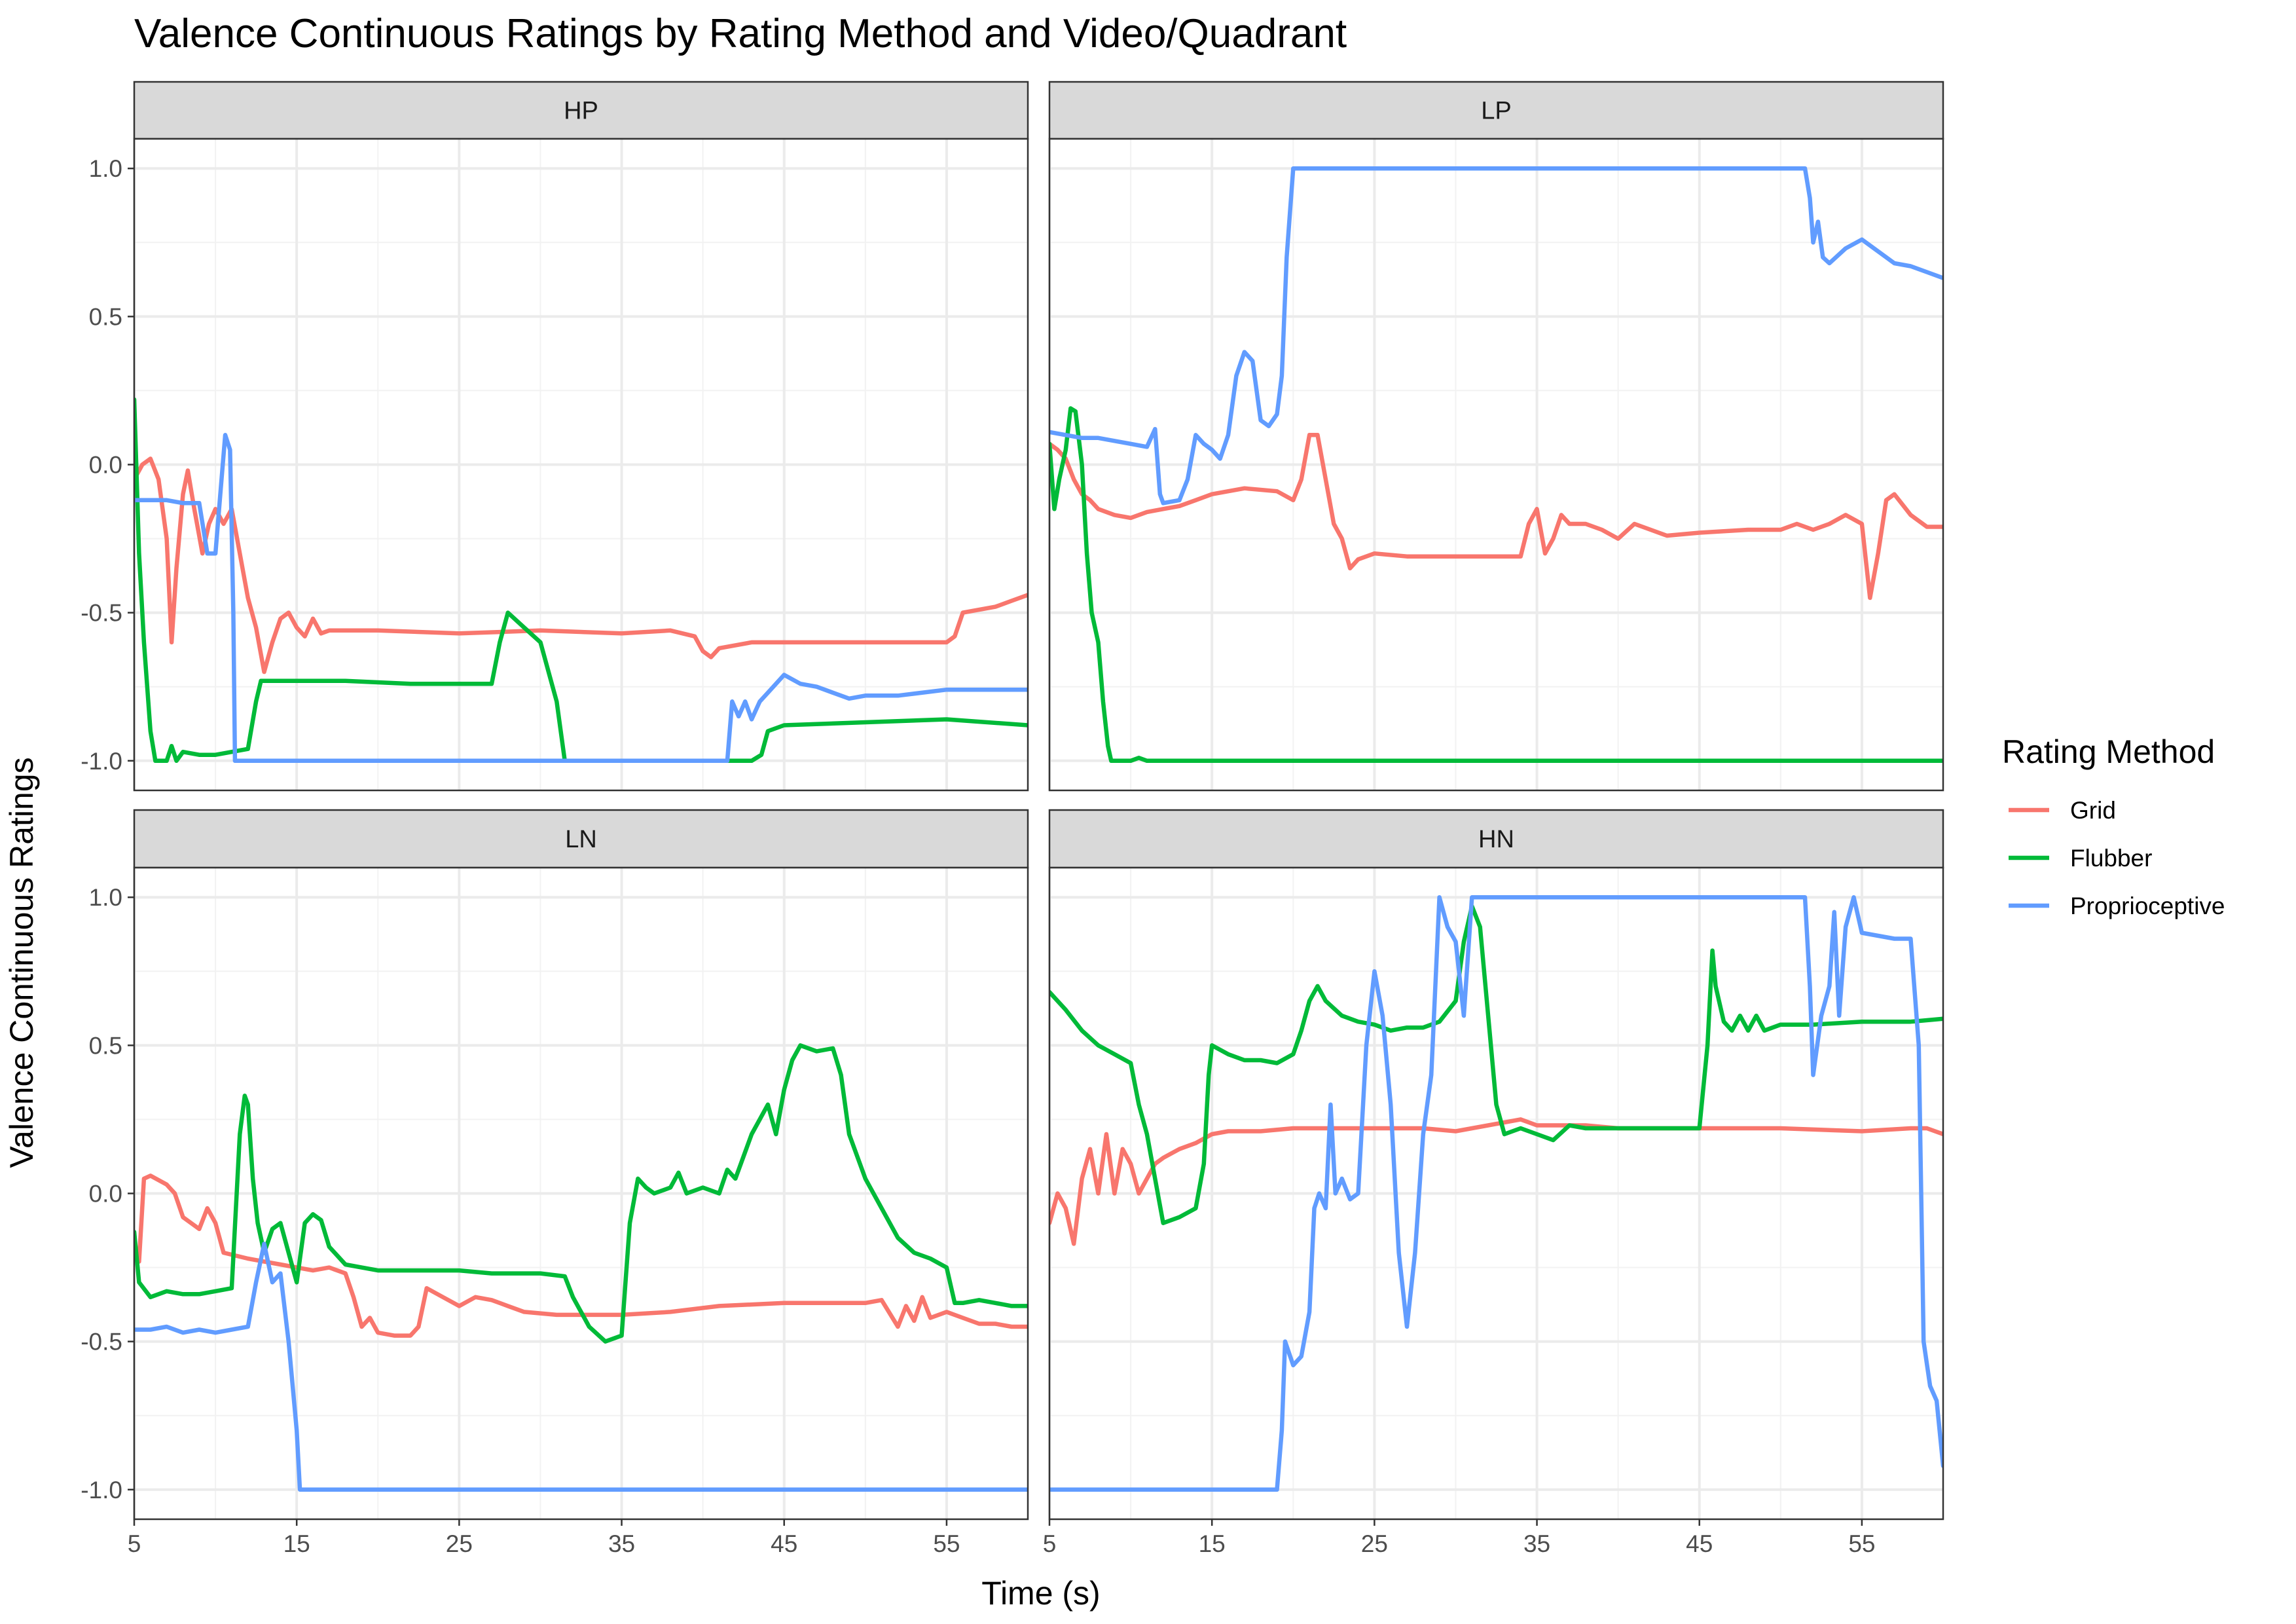 The image size is (2296, 1624). I want to click on series-line-grid-ln, so click(581, 1255).